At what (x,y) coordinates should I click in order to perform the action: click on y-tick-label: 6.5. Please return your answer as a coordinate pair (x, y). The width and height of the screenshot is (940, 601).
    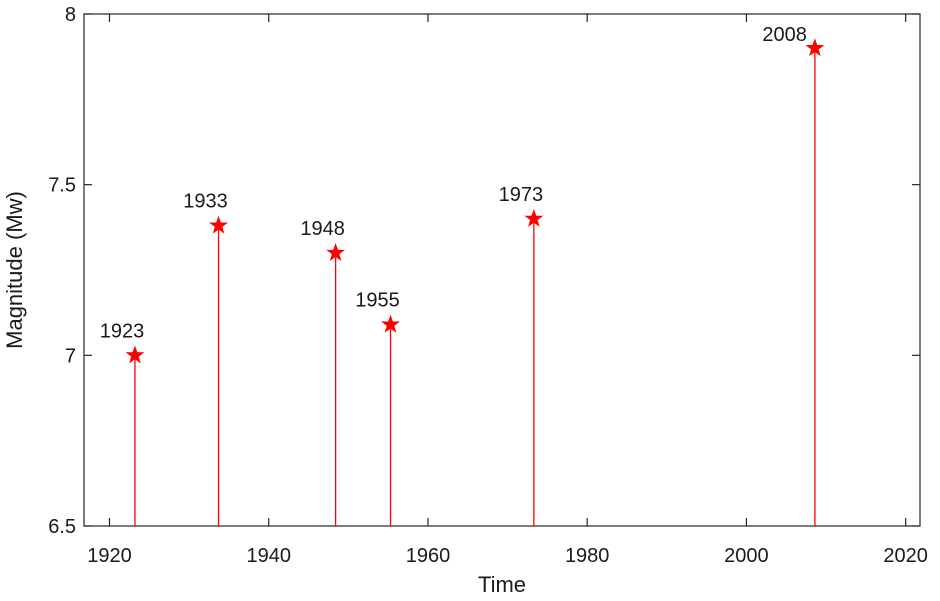
    Looking at the image, I should click on (62, 527).